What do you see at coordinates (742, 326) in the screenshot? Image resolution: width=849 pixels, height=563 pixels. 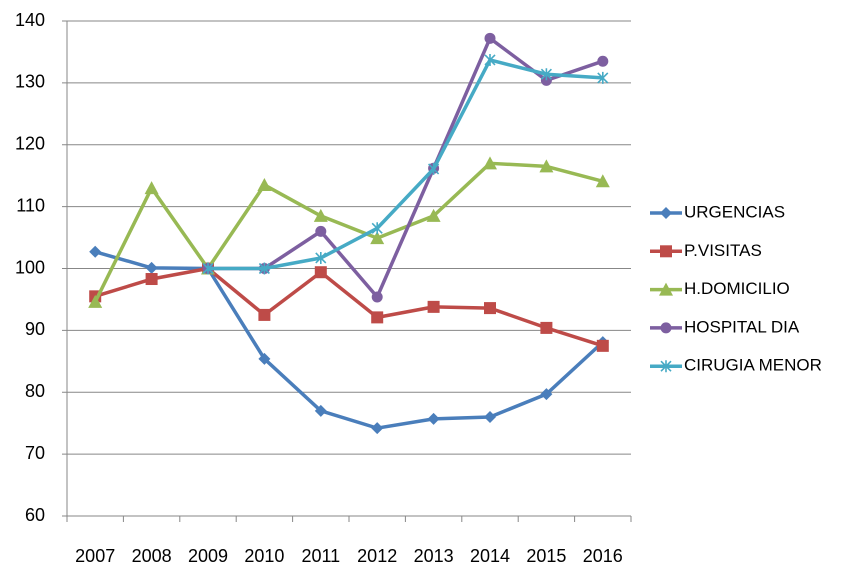 I see `legend-label: HOSPITAL DIA` at bounding box center [742, 326].